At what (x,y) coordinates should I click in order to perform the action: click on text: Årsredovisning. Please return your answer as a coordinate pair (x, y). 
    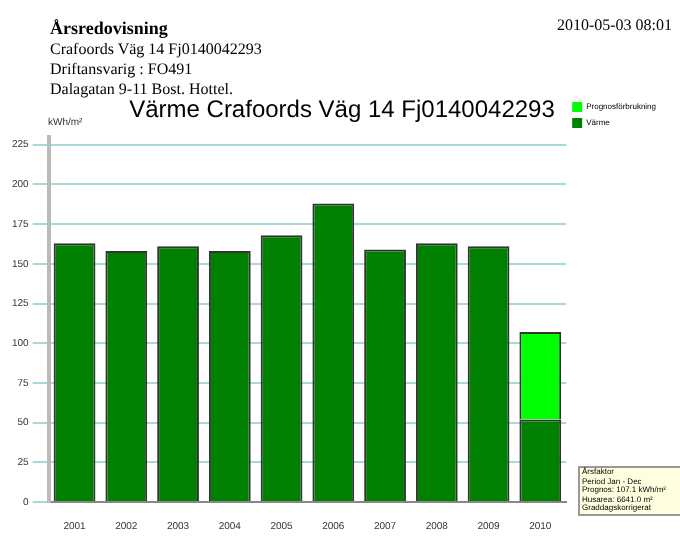
    Looking at the image, I should click on (109, 28).